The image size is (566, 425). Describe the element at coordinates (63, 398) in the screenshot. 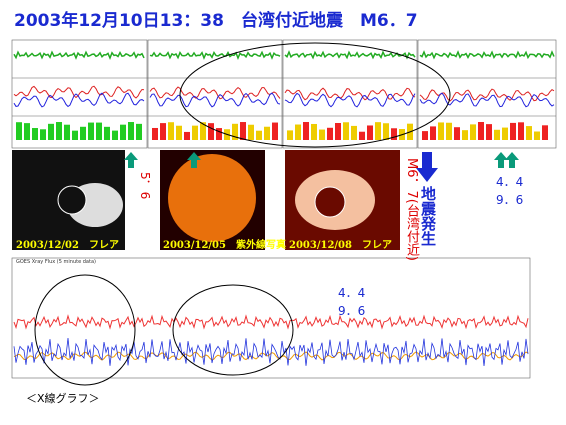

I see `footer: ＜X線グラフ＞` at that location.